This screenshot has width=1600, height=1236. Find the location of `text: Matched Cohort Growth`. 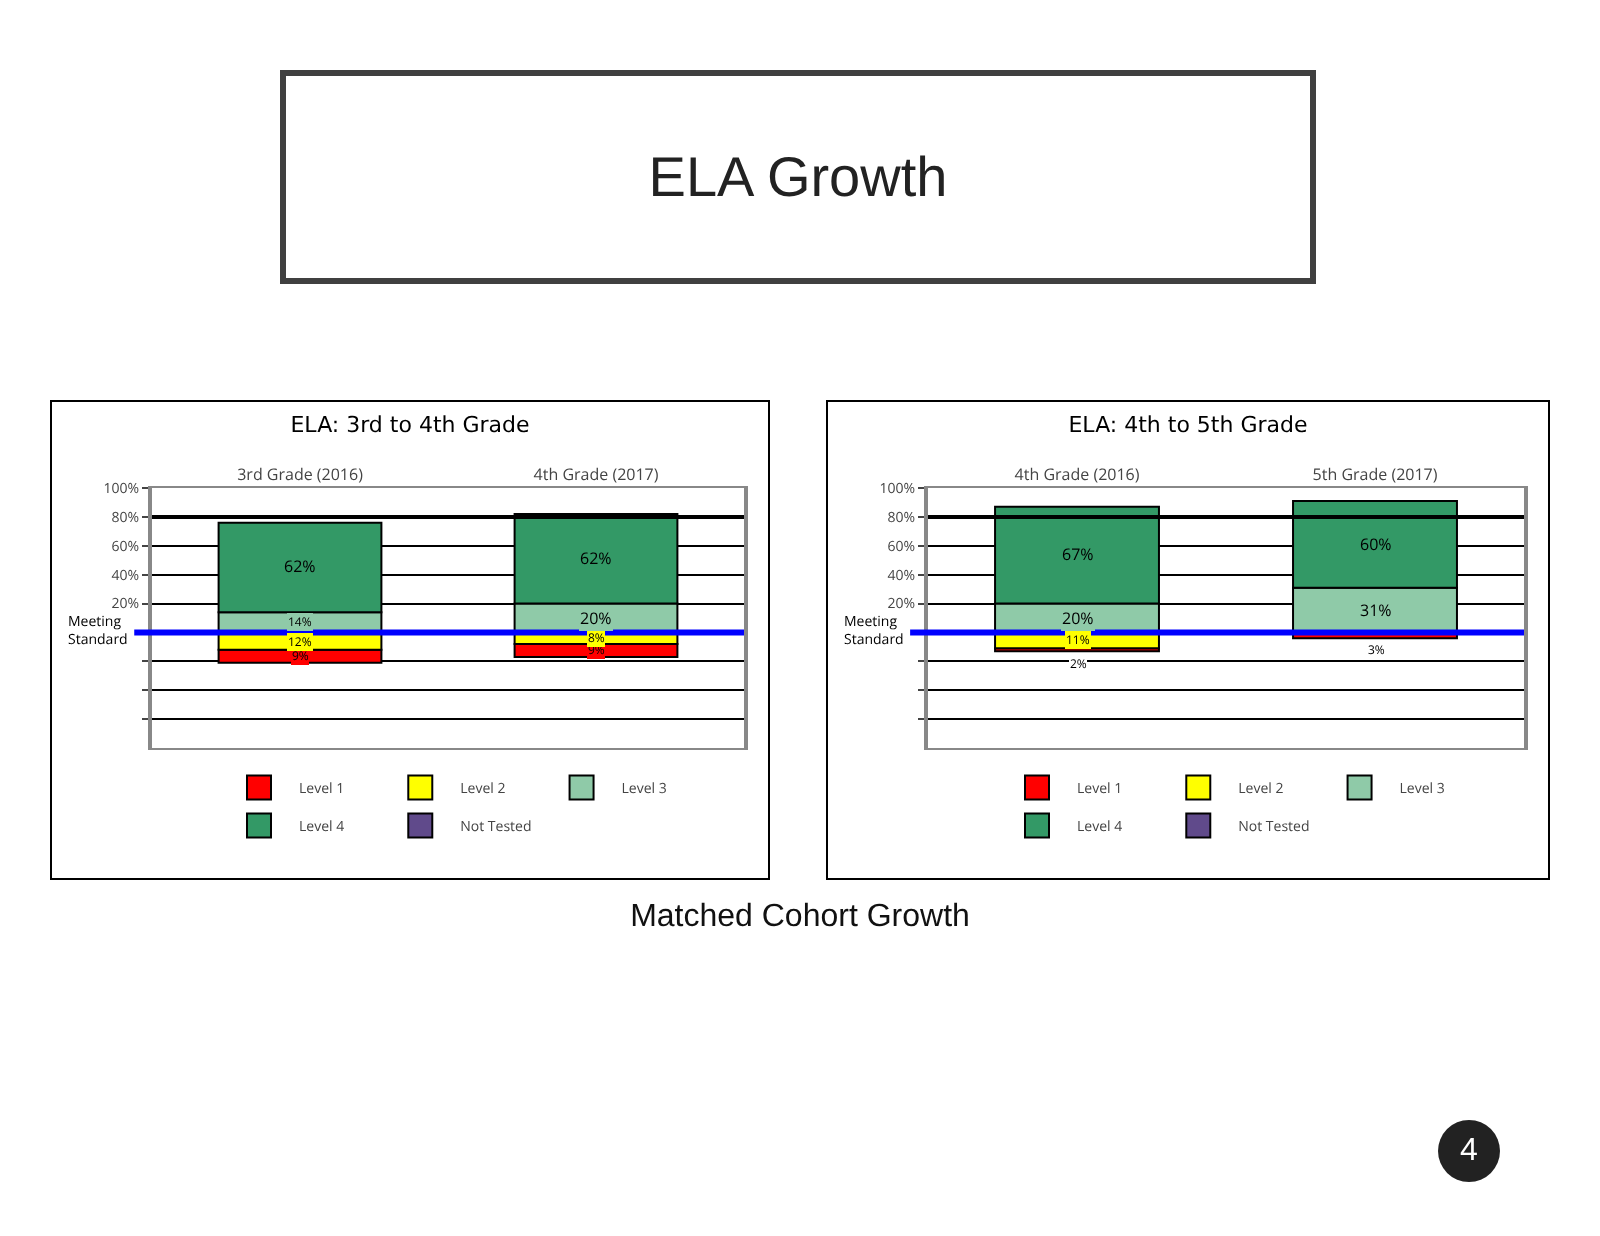

text: Matched Cohort Growth is located at coordinates (800, 918).